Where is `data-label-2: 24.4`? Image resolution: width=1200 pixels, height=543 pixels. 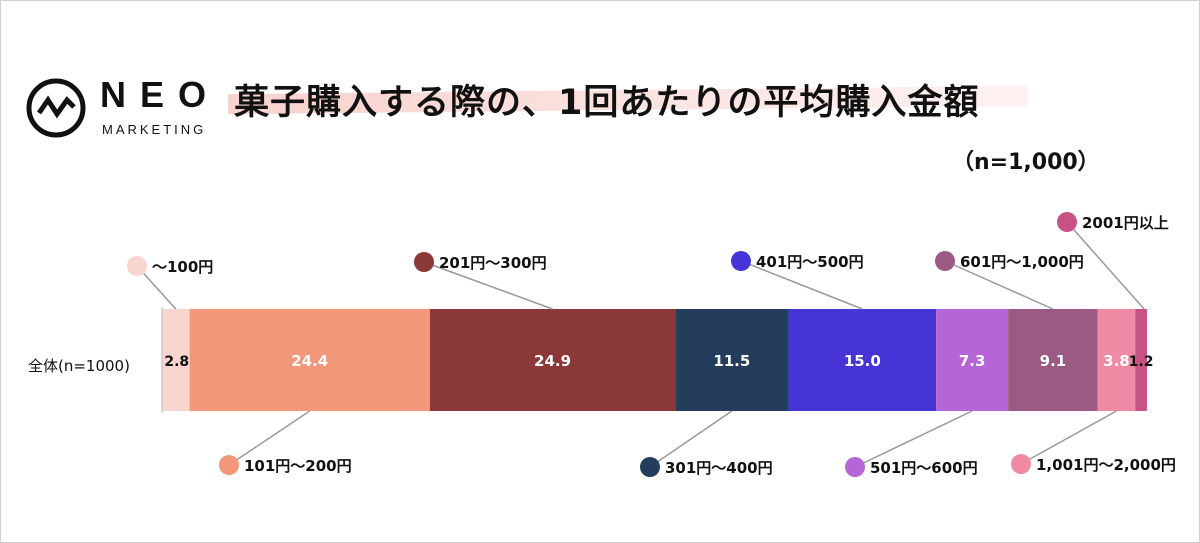 data-label-2: 24.4 is located at coordinates (309, 361).